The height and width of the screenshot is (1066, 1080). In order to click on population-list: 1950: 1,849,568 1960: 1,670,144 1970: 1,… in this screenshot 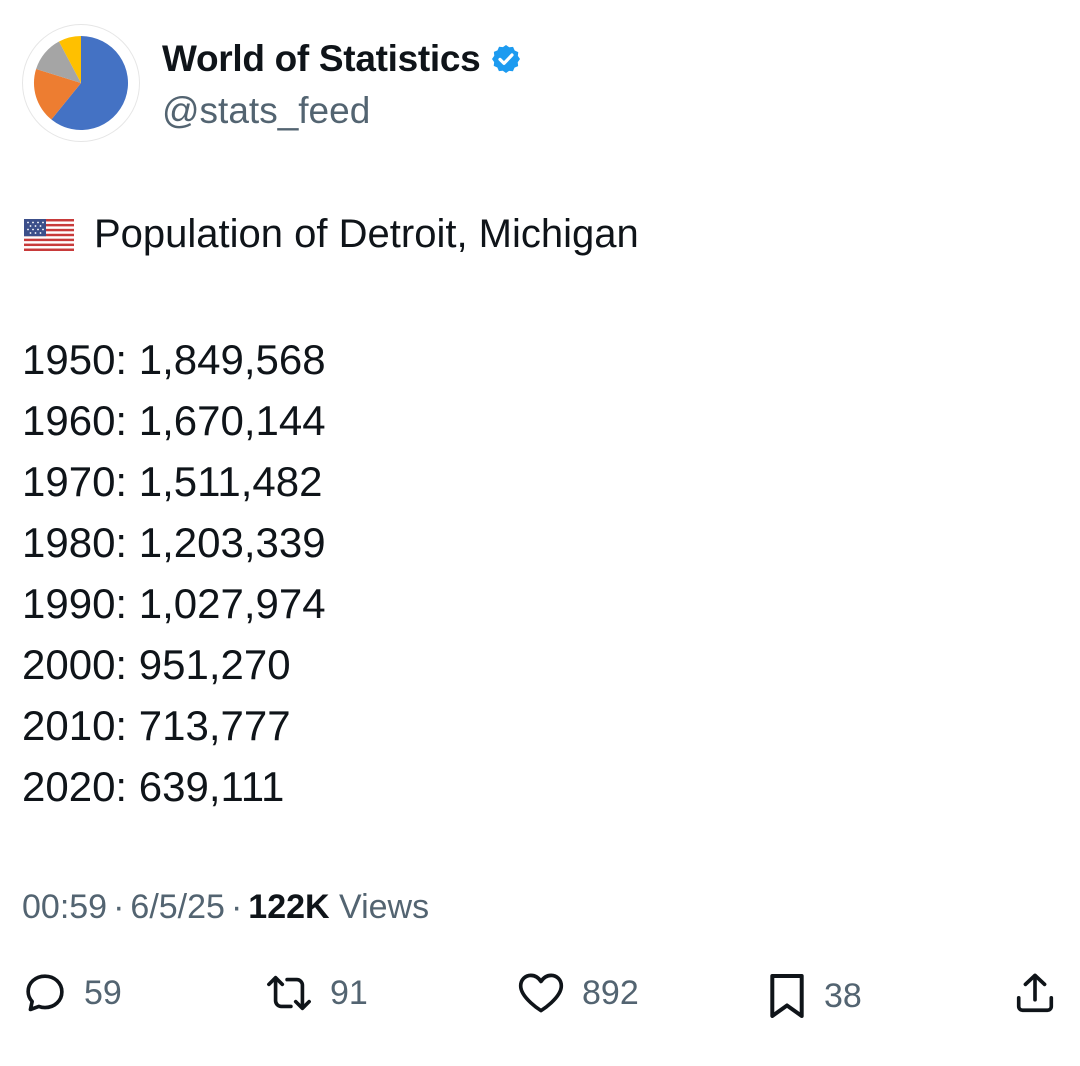, I will do `click(174, 578)`.